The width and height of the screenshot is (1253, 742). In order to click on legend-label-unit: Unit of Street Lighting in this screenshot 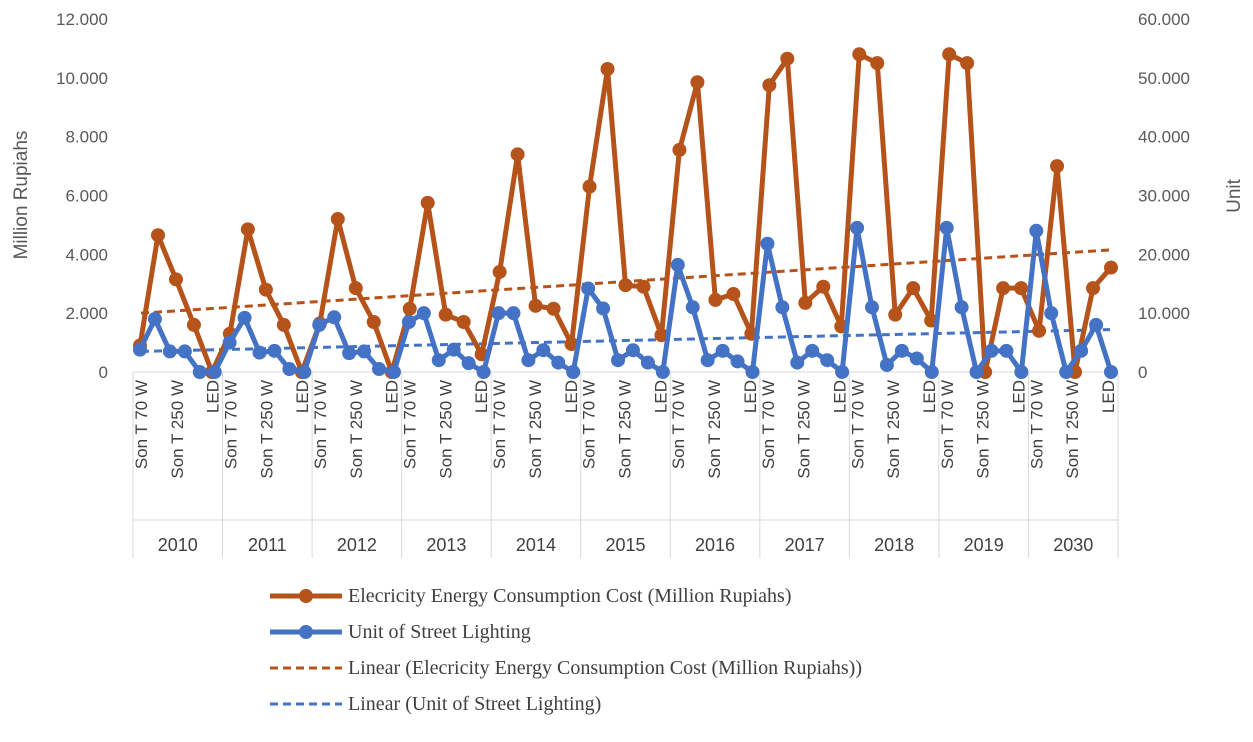, I will do `click(439, 631)`.